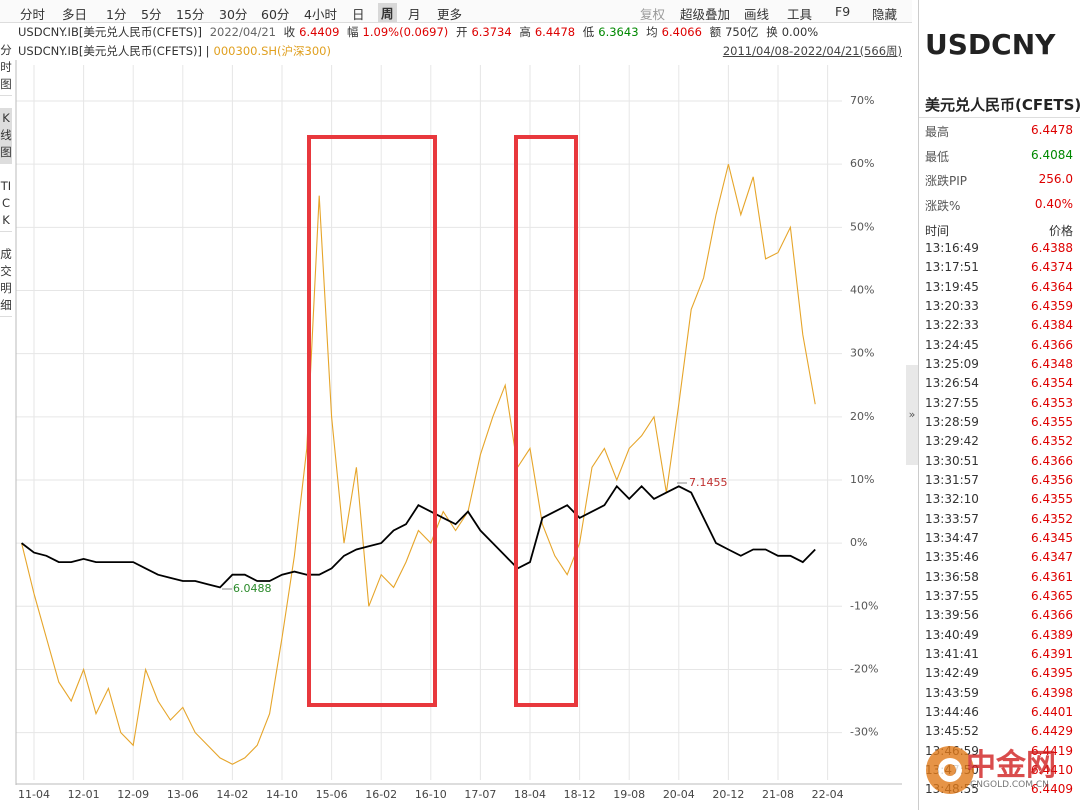 The height and width of the screenshot is (810, 1080). Describe the element at coordinates (1055, 179) in the screenshot. I see `stat-value: 256.0` at that location.